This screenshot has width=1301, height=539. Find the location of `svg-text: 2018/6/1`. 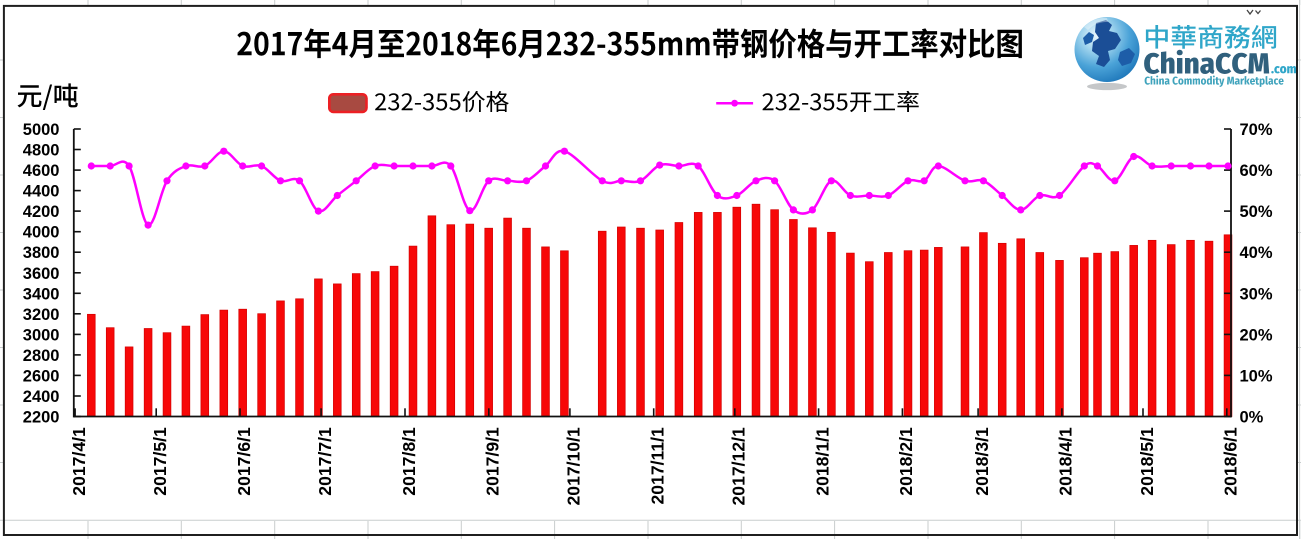

svg-text: 2018/6/1 is located at coordinates (1231, 461).